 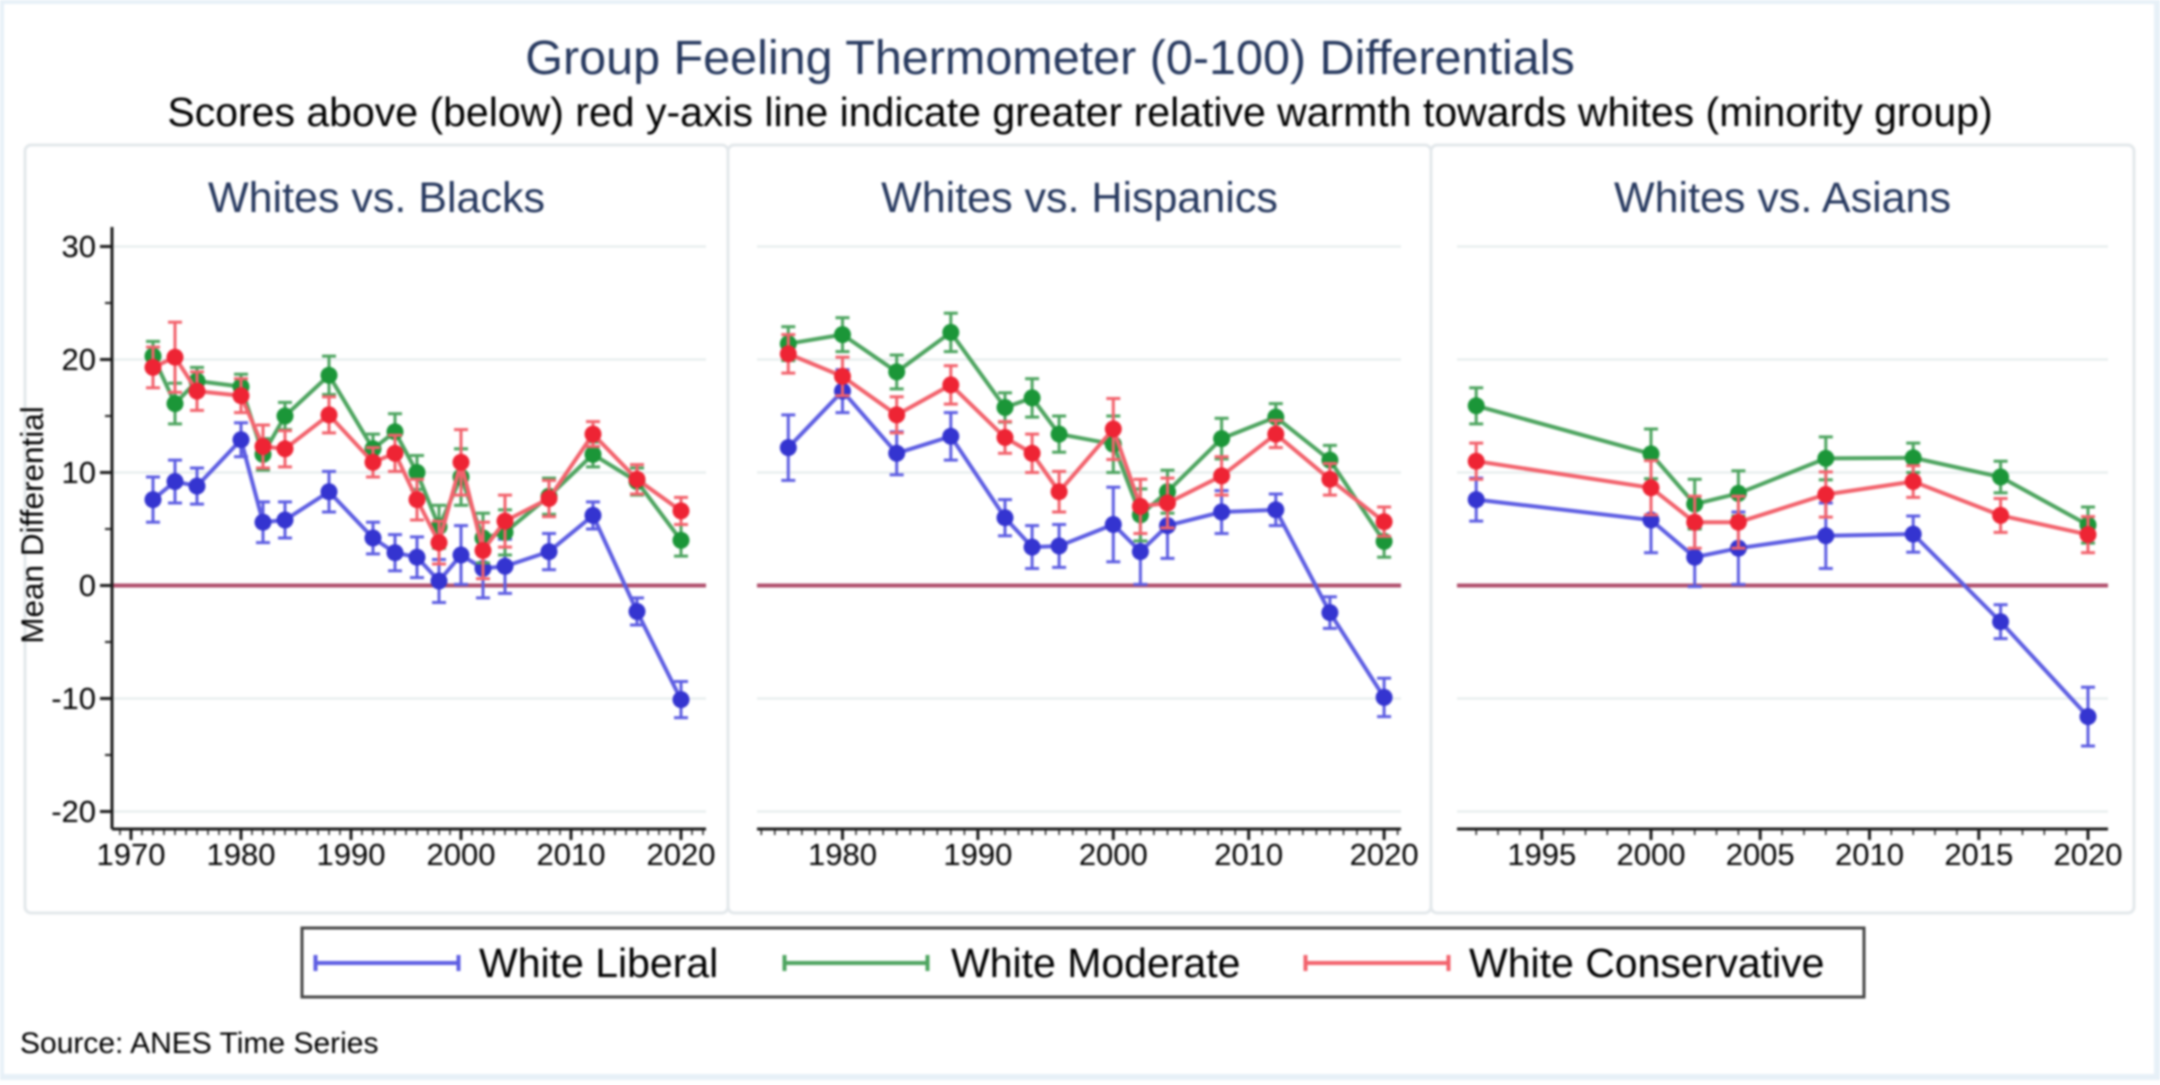 What do you see at coordinates (1978, 854) in the screenshot?
I see `svg-text: 2015` at bounding box center [1978, 854].